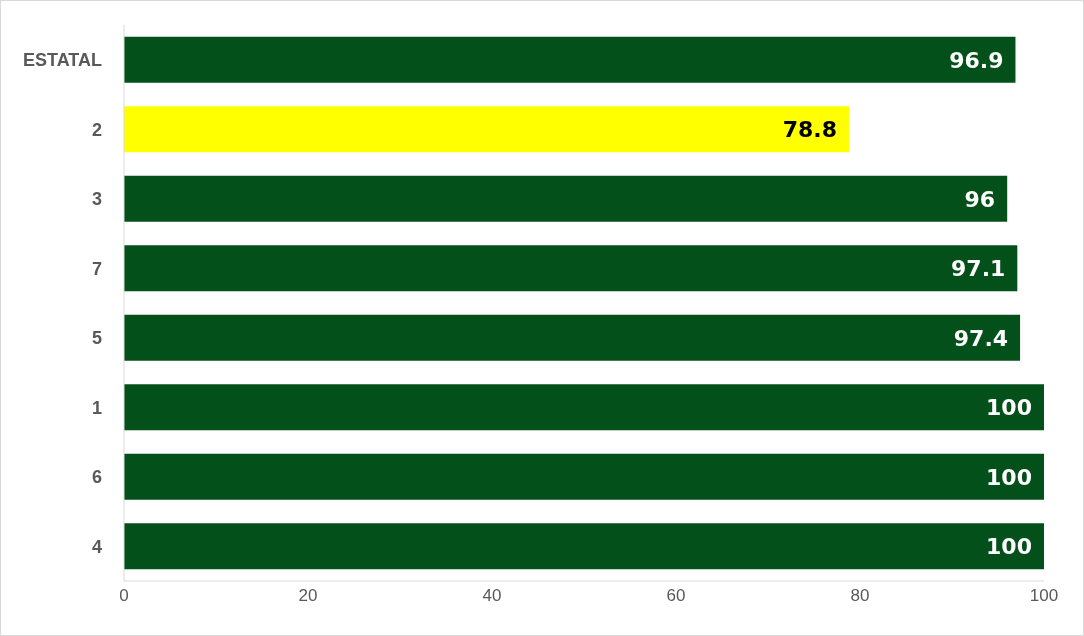  What do you see at coordinates (492, 596) in the screenshot?
I see `x-tick-label: 40` at bounding box center [492, 596].